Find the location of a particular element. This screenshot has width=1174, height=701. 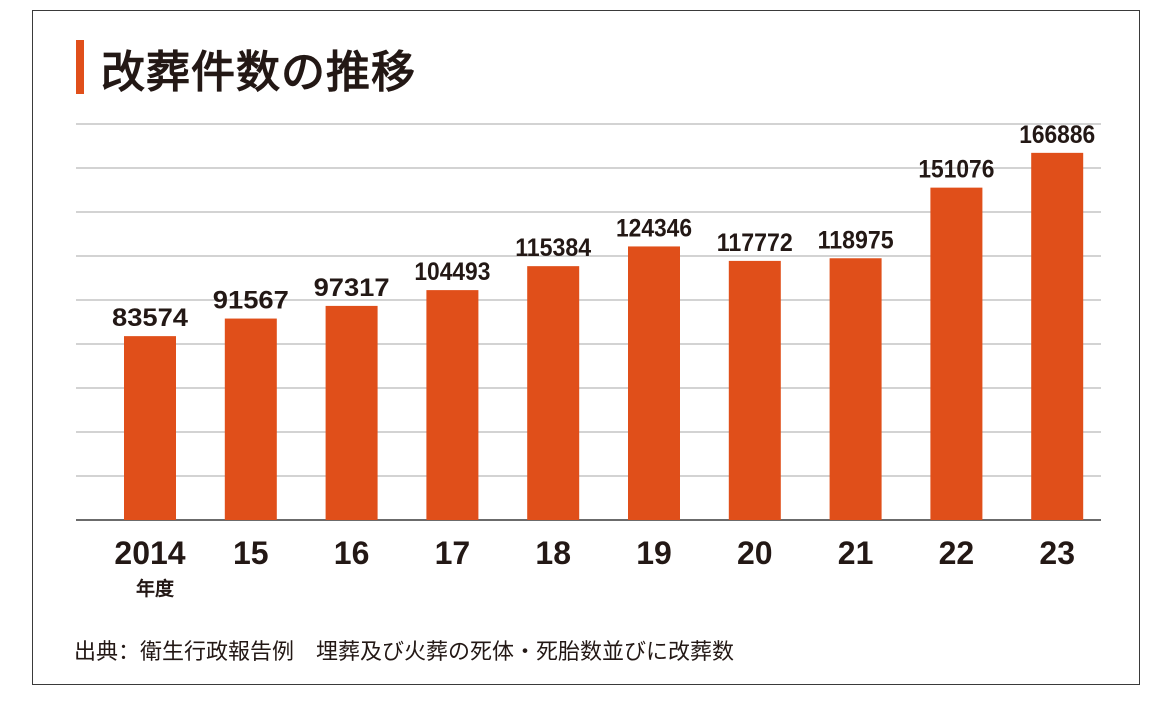

x-tick-label-18: 18 is located at coordinates (553, 553).